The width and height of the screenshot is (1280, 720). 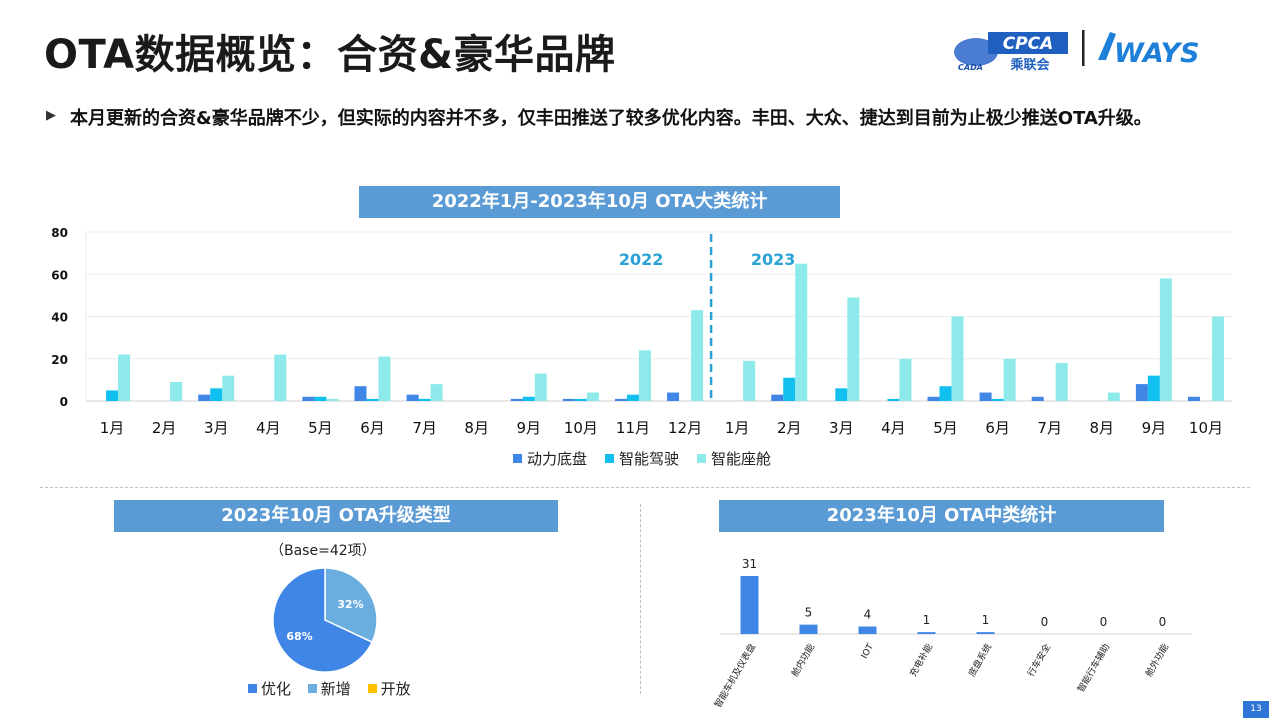 I want to click on subcategory-tick-label: 行车安全, so click(x=1039, y=660).